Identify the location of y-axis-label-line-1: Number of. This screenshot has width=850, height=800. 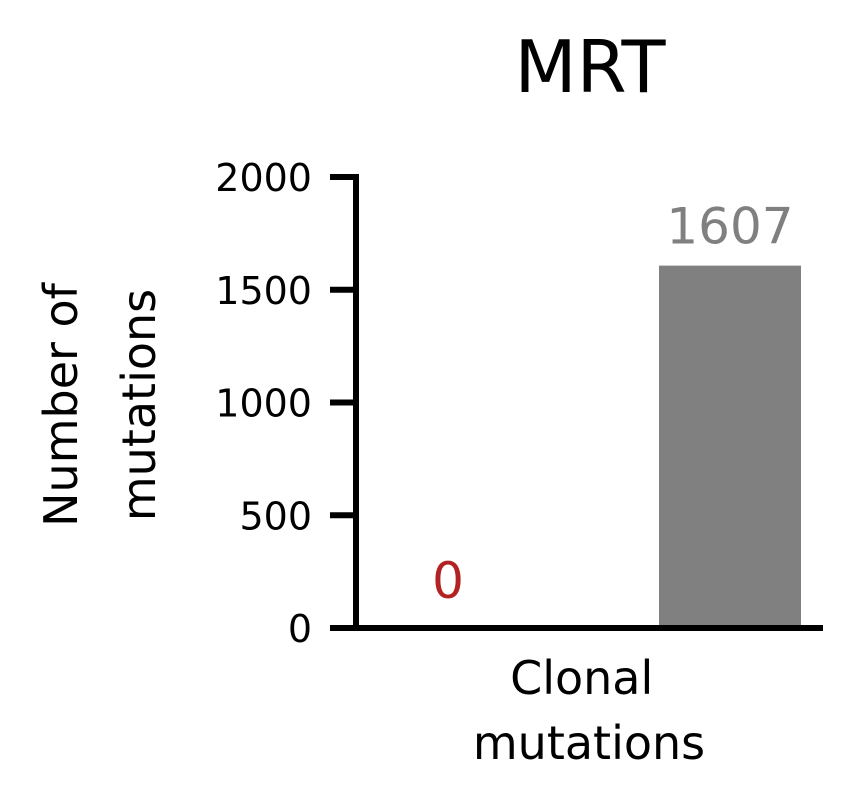
(61, 404).